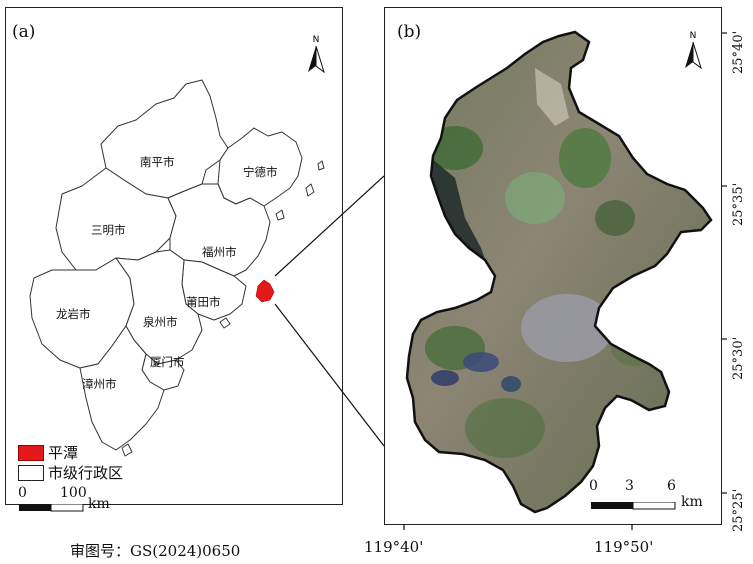  Describe the element at coordinates (738, 204) in the screenshot. I see `lat-tick-25-35: 25°35'` at that location.